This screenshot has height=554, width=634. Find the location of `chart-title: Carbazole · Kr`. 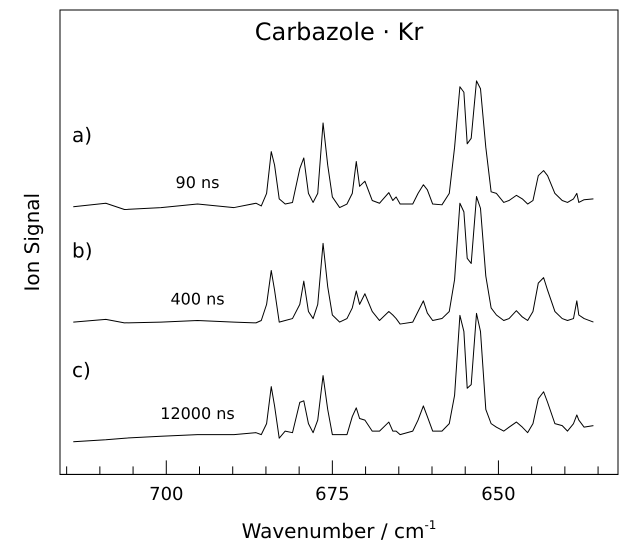

chart-title: Carbazole · Kr is located at coordinates (339, 32).